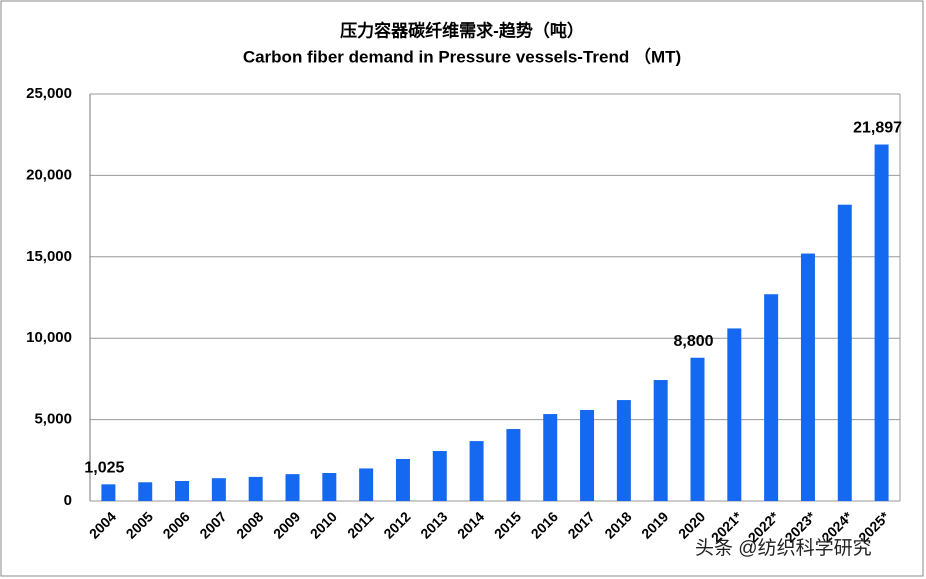  Describe the element at coordinates (53, 419) in the screenshot. I see `y-tick-label: 5,000` at that location.